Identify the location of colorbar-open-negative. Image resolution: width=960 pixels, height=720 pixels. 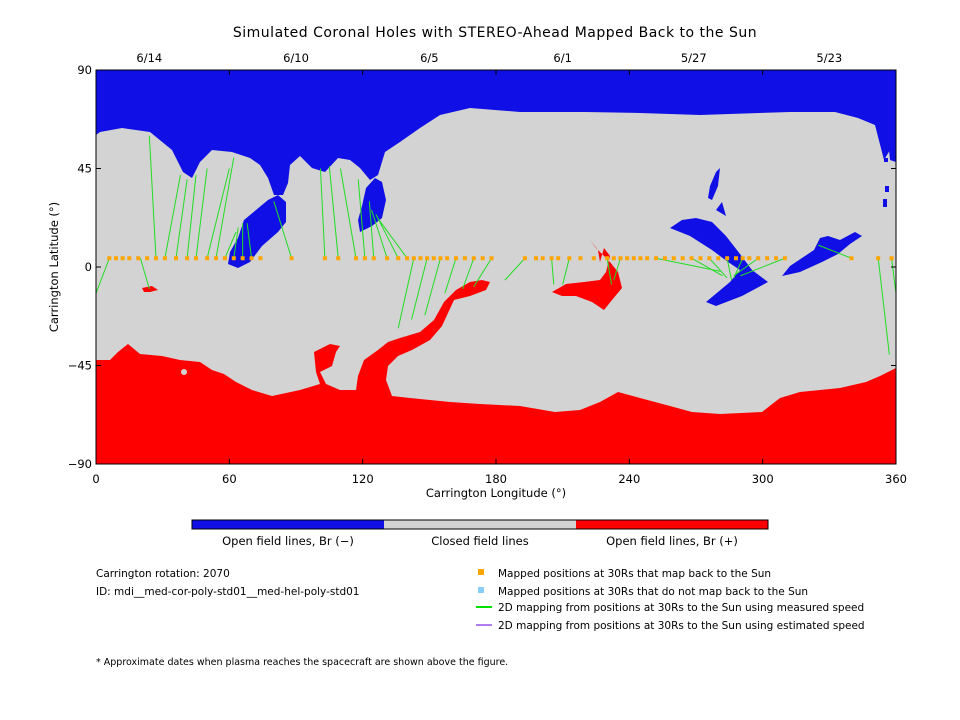
(288, 524).